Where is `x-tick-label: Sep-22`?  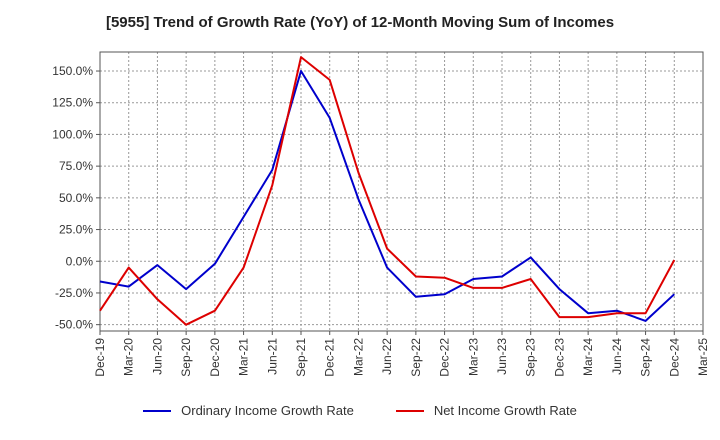 x-tick-label: Sep-22 is located at coordinates (416, 357).